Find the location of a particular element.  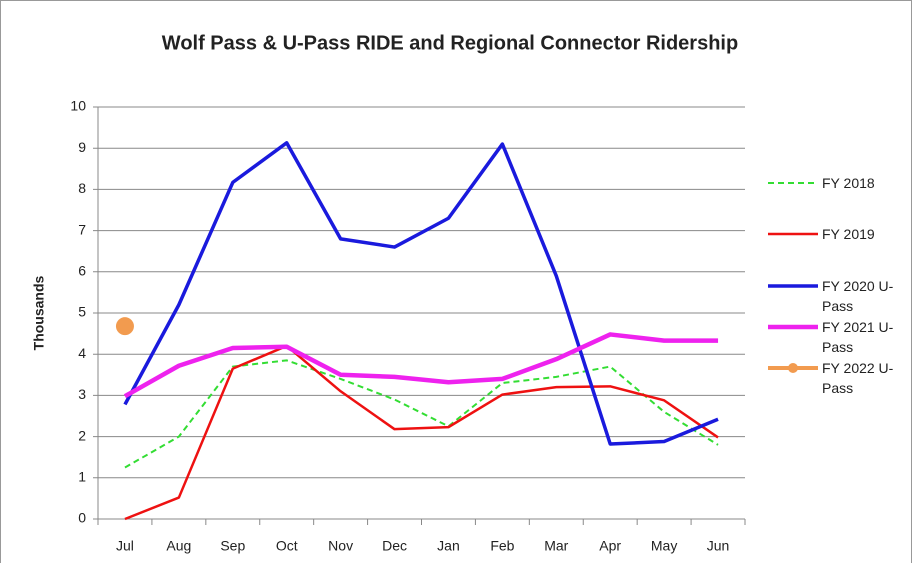

x-tick-label: May is located at coordinates (664, 546).